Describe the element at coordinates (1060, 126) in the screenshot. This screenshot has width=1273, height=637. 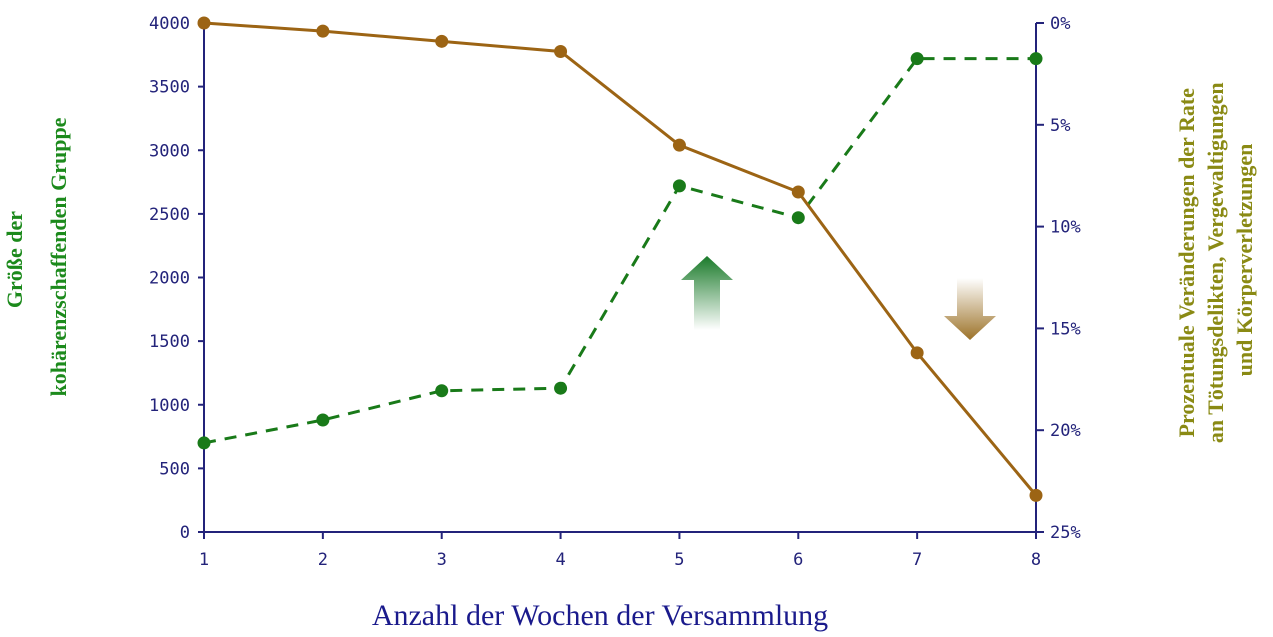
I see `right-tick-label: 5%` at that location.